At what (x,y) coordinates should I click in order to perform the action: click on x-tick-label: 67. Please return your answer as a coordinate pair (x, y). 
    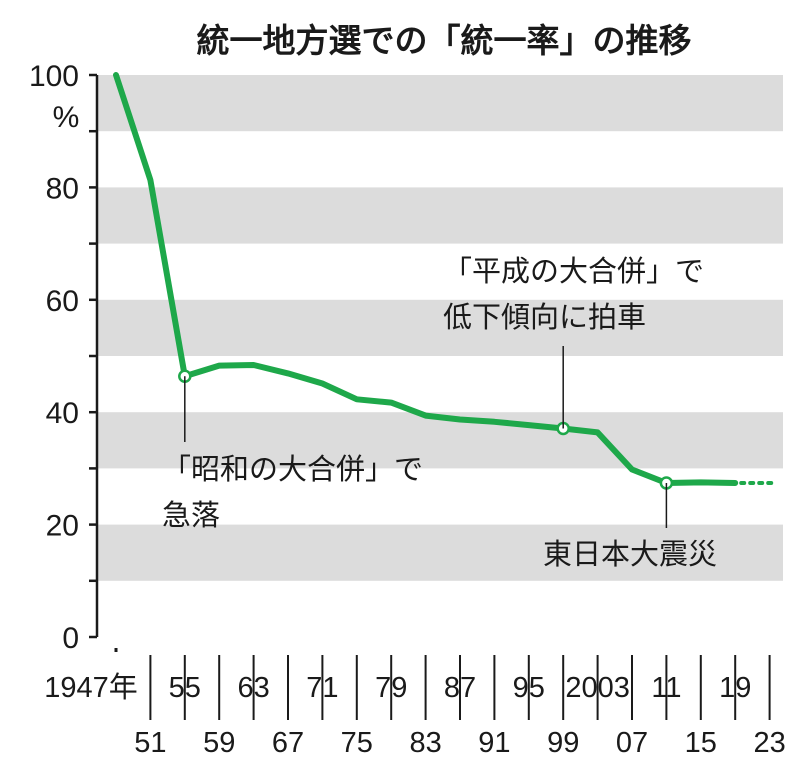
    Looking at the image, I should click on (288, 743).